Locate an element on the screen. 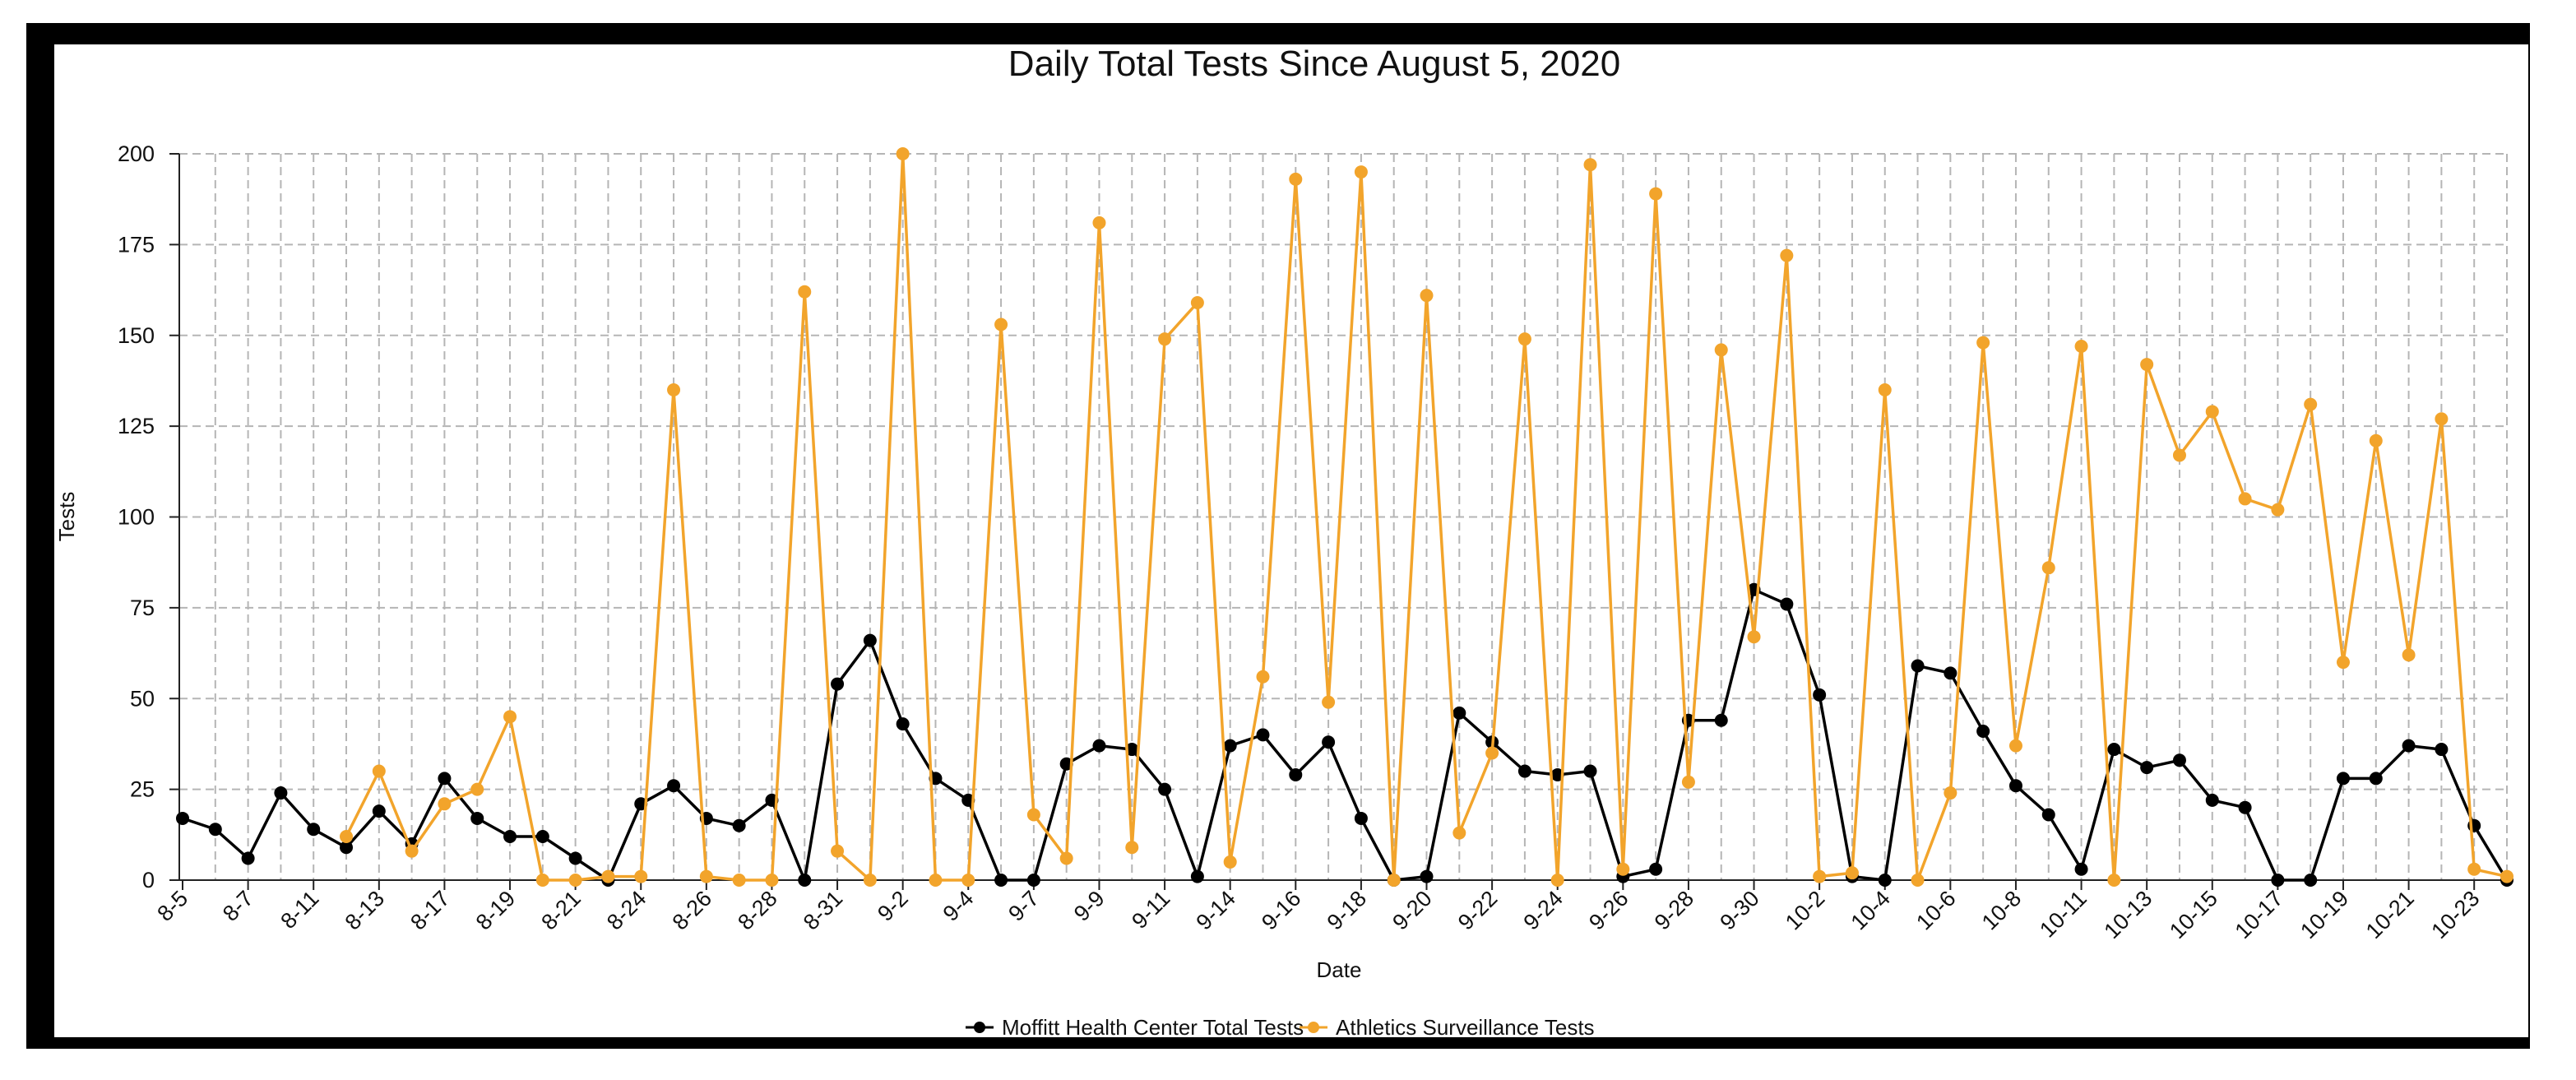  x-tick-label: 9-14 is located at coordinates (1216, 910).